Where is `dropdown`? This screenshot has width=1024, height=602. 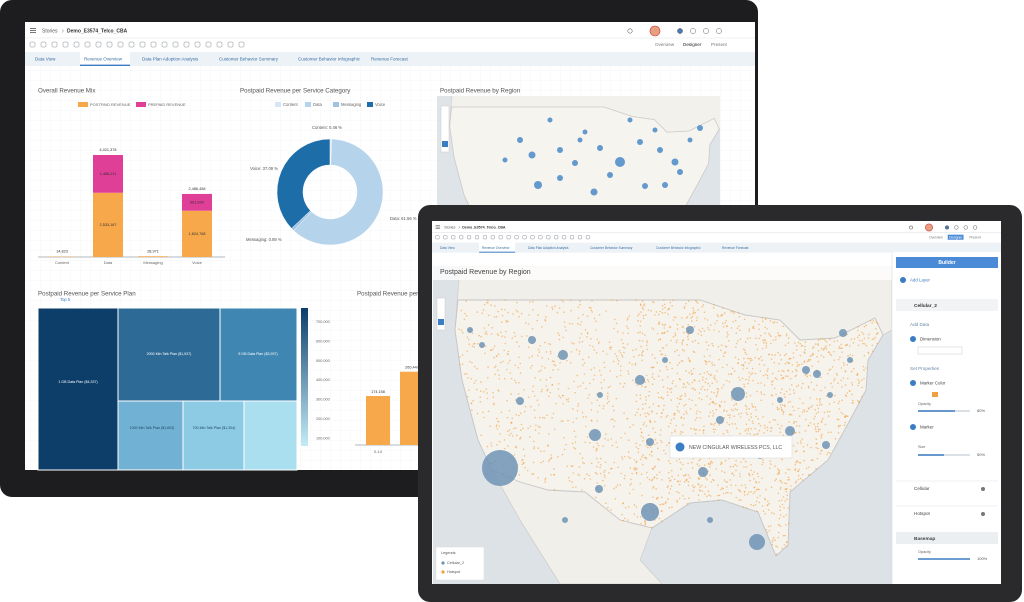
dropdown is located at coordinates (940, 350).